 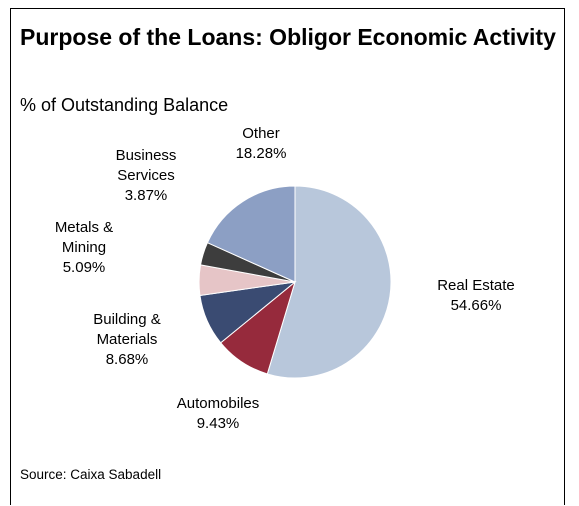 I want to click on slice-category-label: Other, so click(x=261, y=133).